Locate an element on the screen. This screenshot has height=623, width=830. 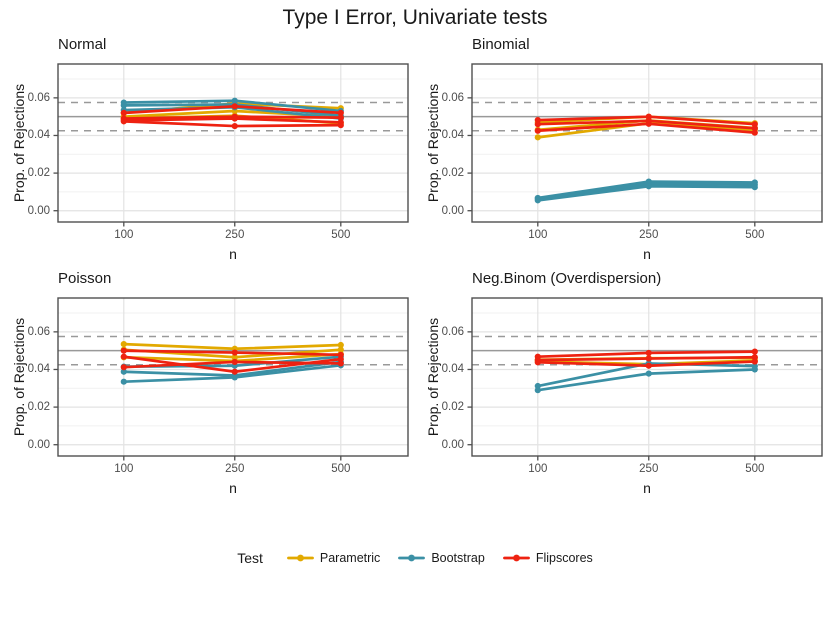
facet-title: Poisson is located at coordinates (85, 278).